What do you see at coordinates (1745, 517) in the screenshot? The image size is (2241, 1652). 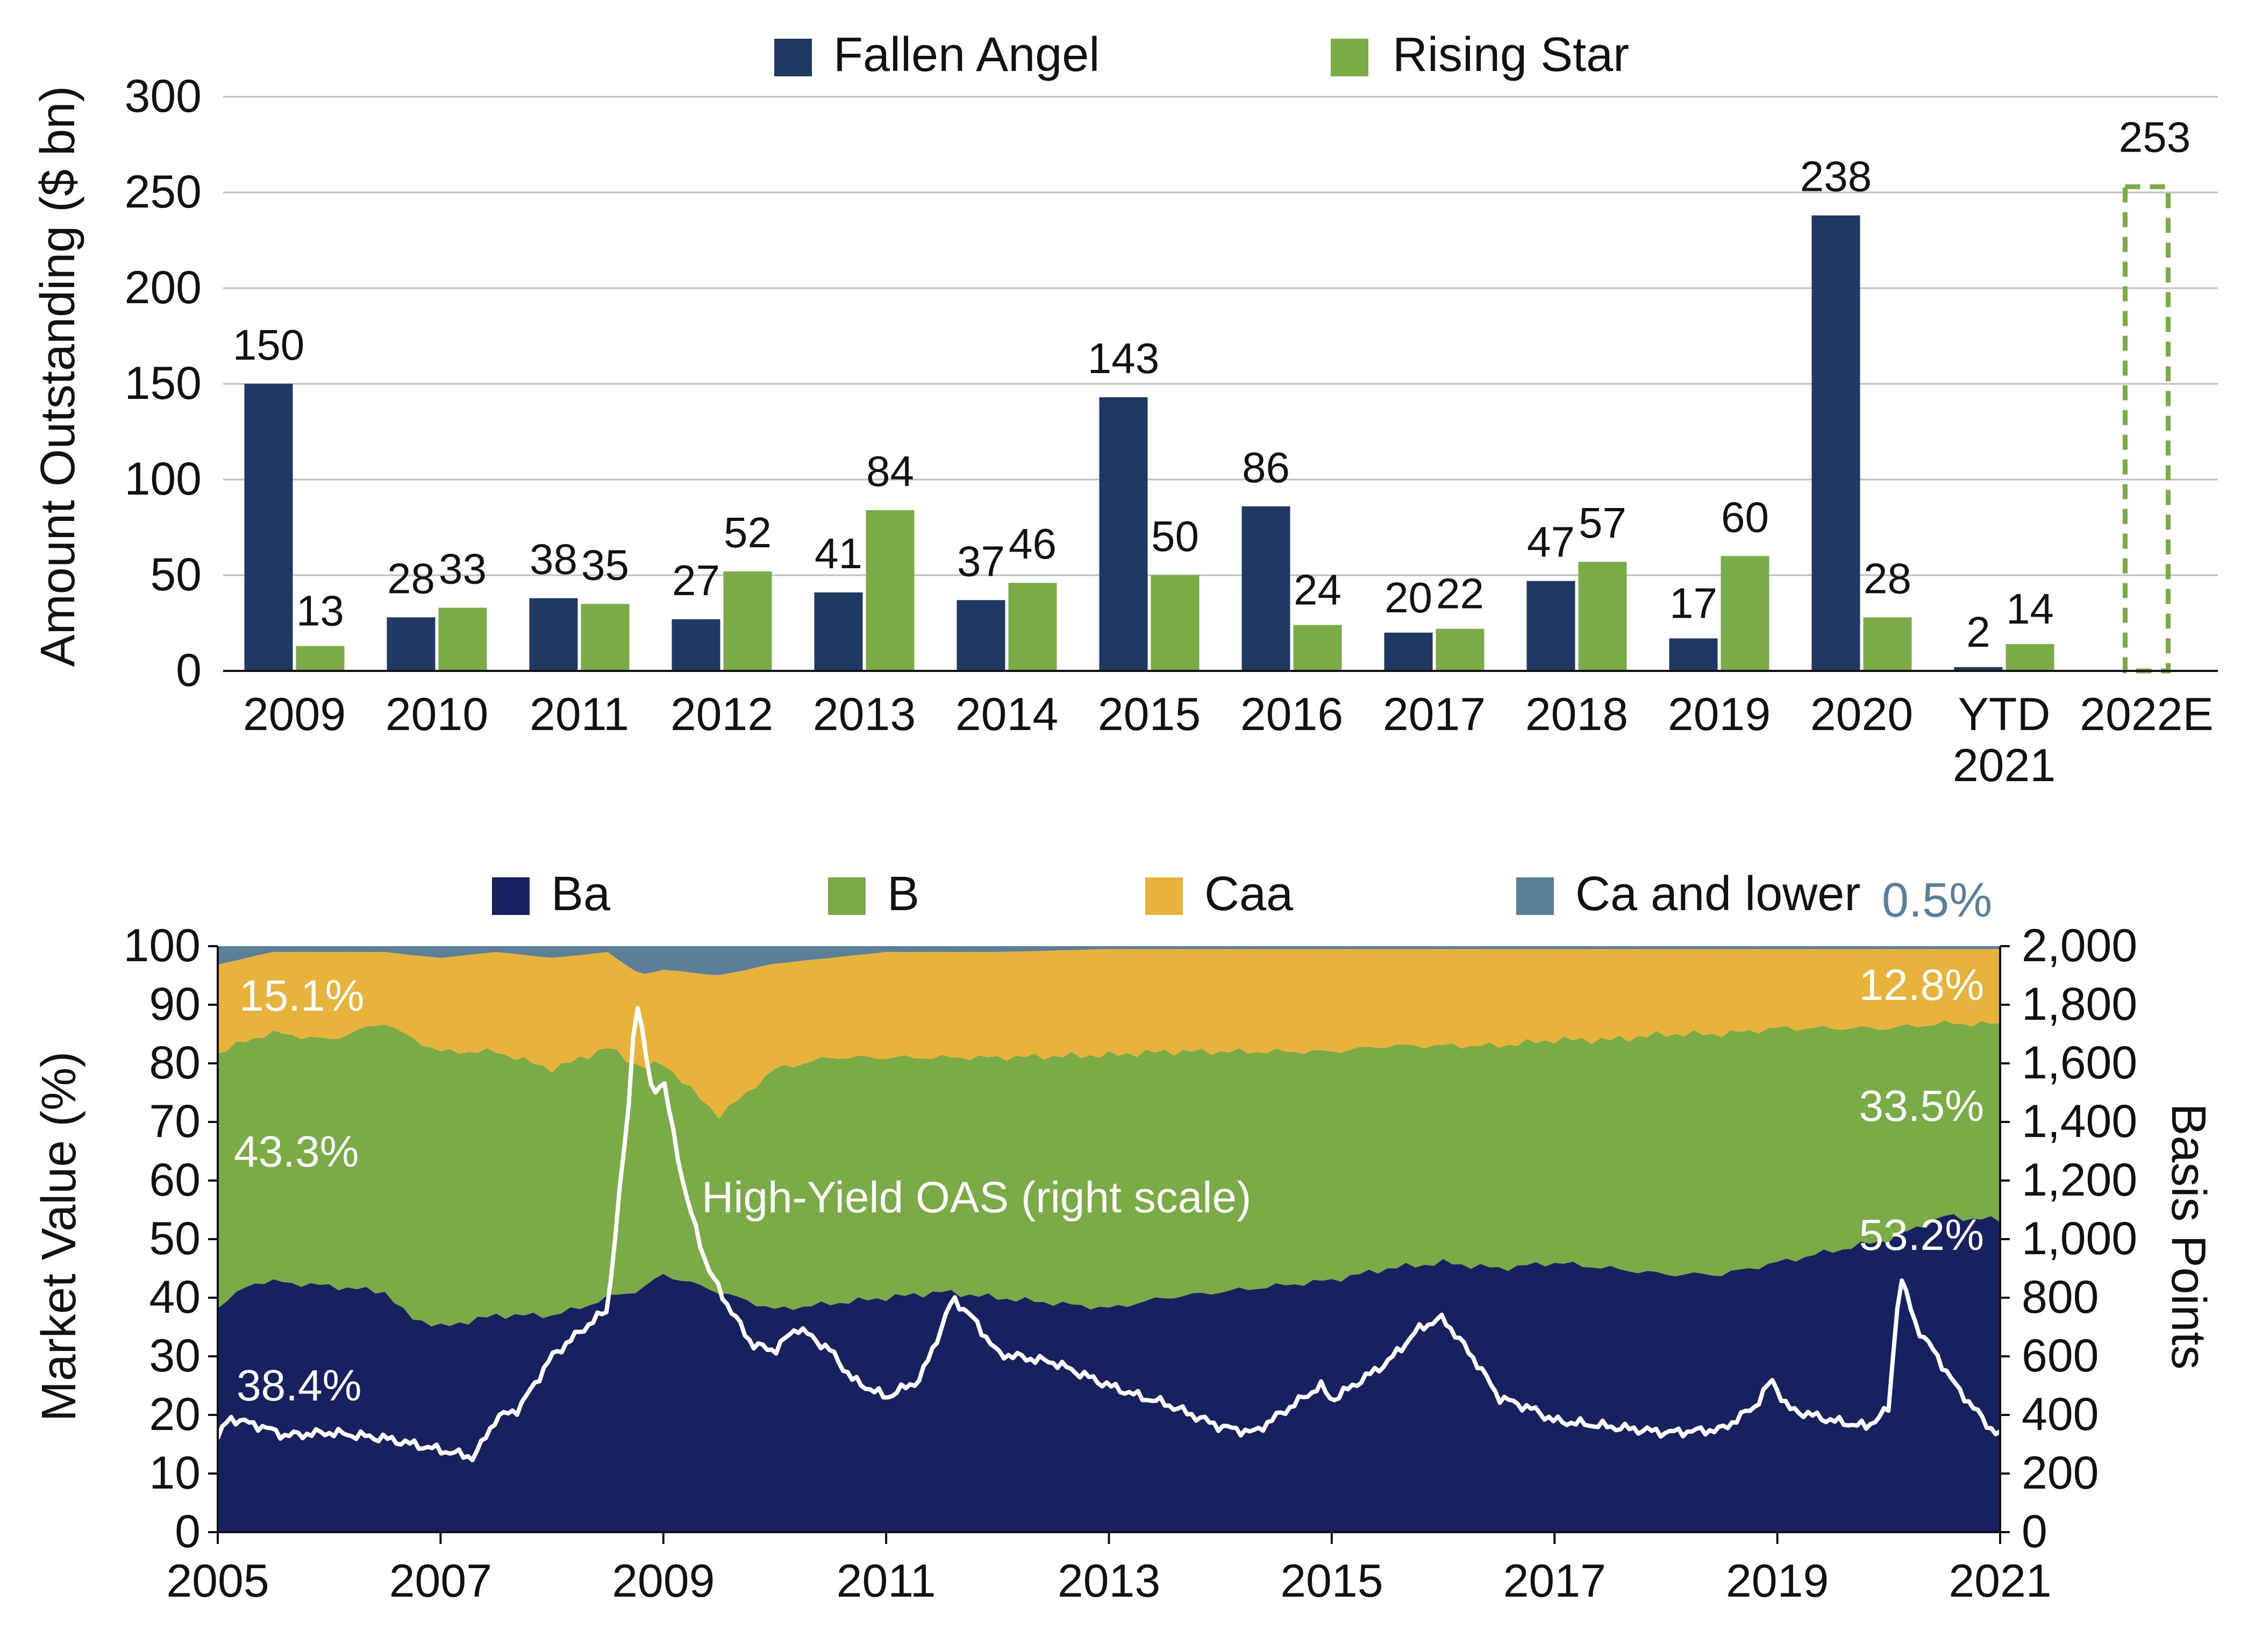 I see `bar-value-label: 60` at bounding box center [1745, 517].